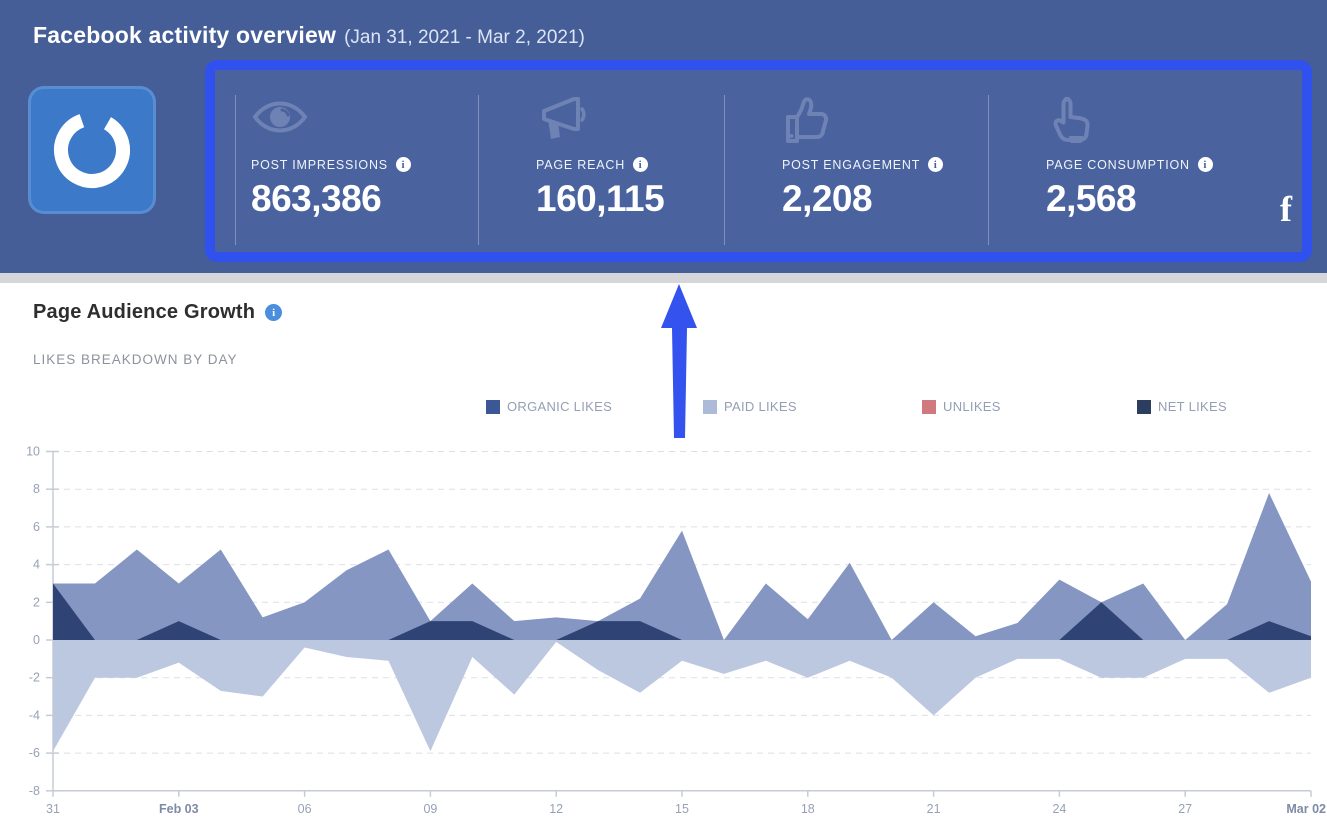 Image resolution: width=1327 pixels, height=840 pixels. What do you see at coordinates (560, 406) in the screenshot?
I see `legend-label: ORGANIC LIKES` at bounding box center [560, 406].